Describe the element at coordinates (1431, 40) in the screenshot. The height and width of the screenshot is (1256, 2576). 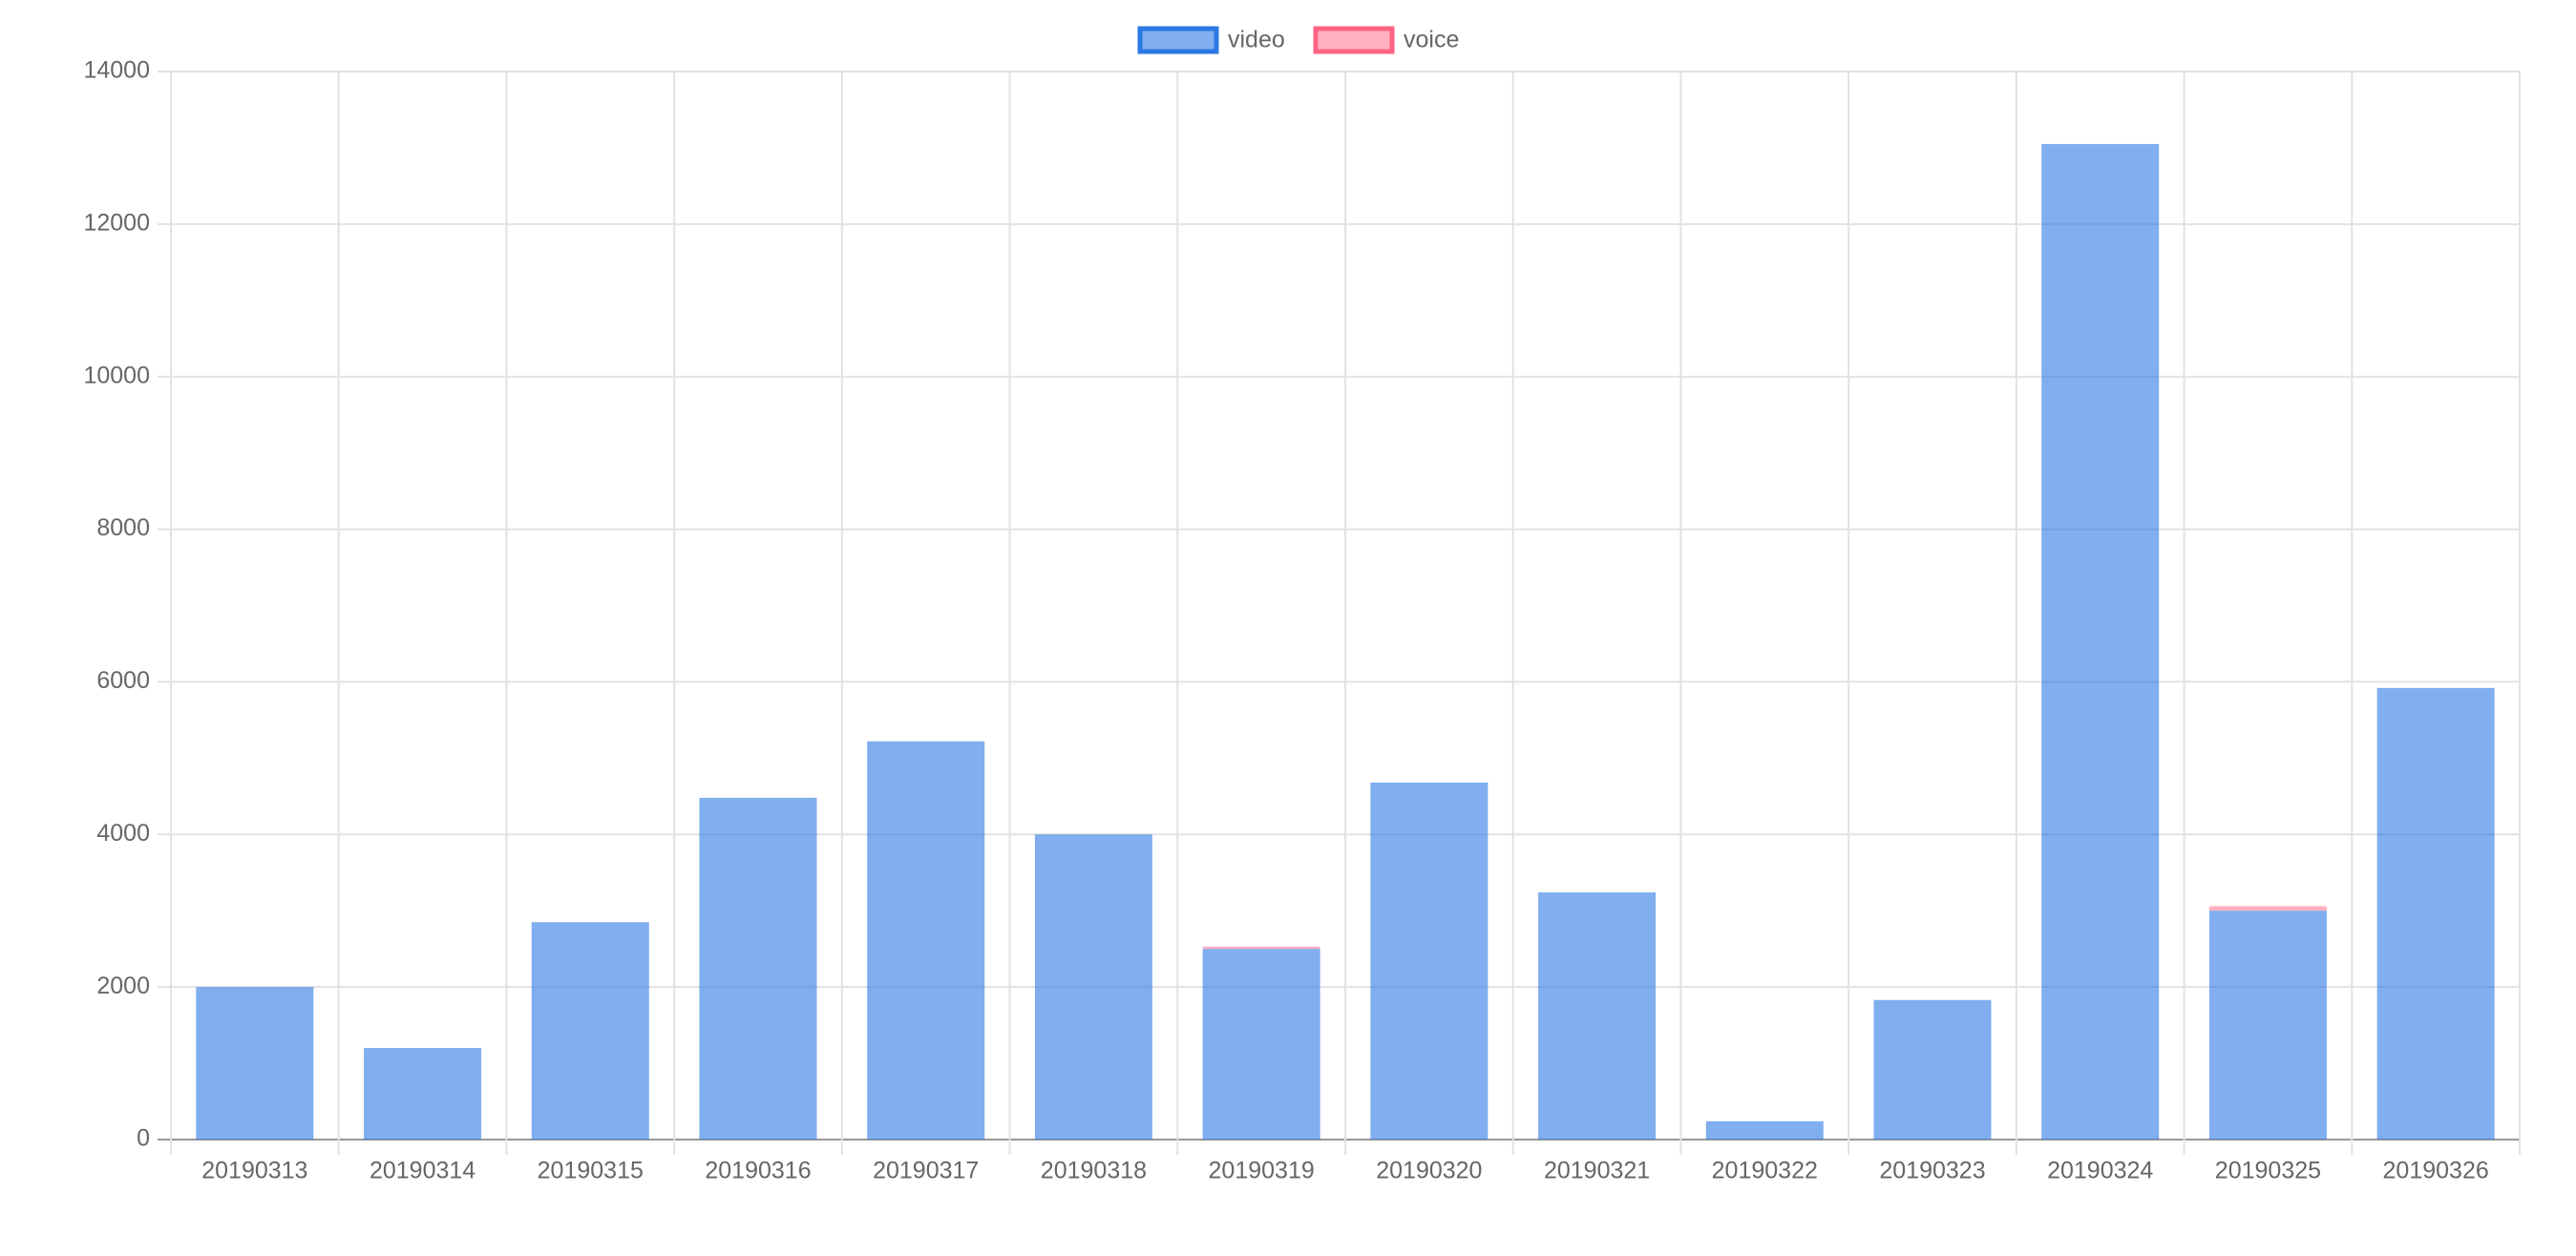
I see `legend-label: voice` at that location.